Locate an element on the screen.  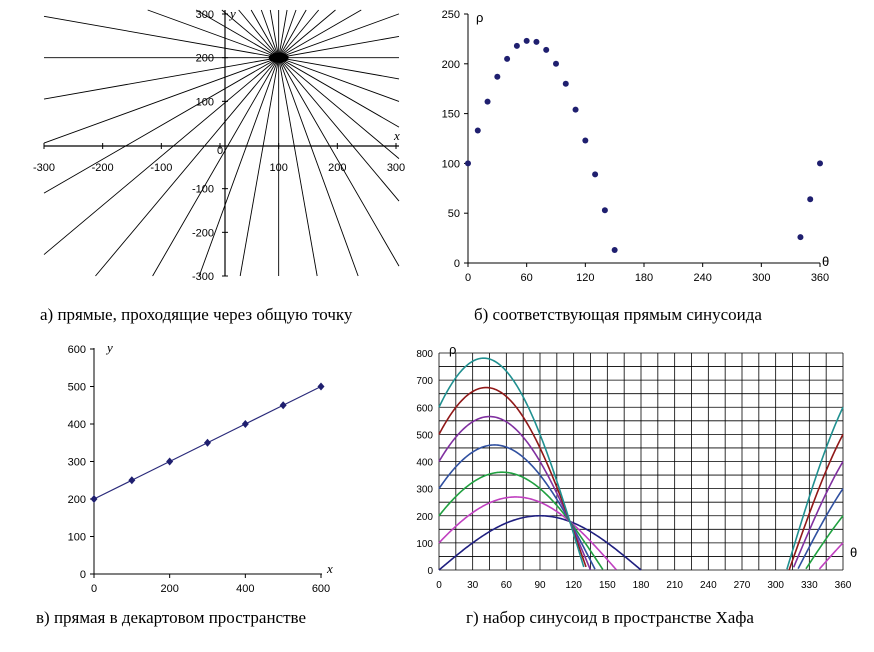
panel-d-x-tick-label: 300 is located at coordinates (775, 585).